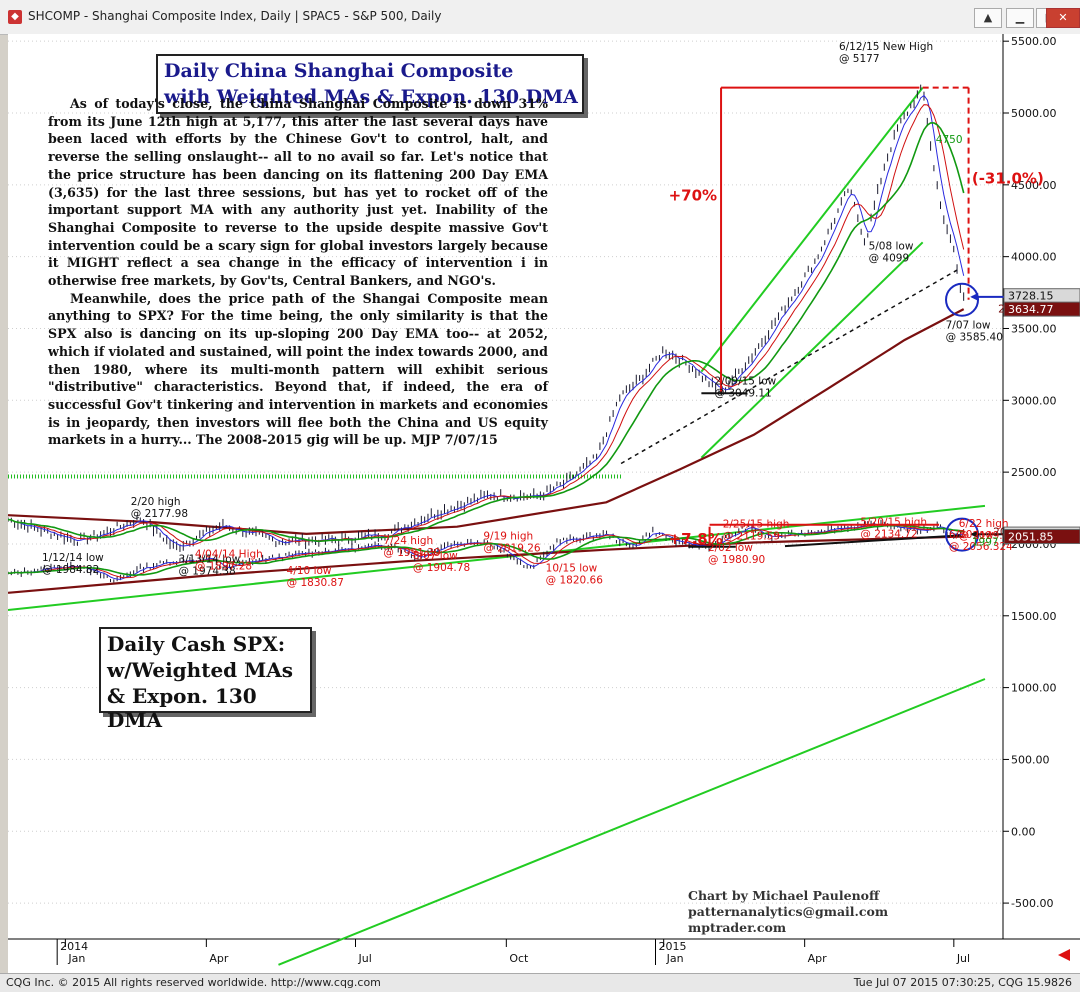  Describe the element at coordinates (1023, 831) in the screenshot. I see `y-tick-label: 0.00` at that location.